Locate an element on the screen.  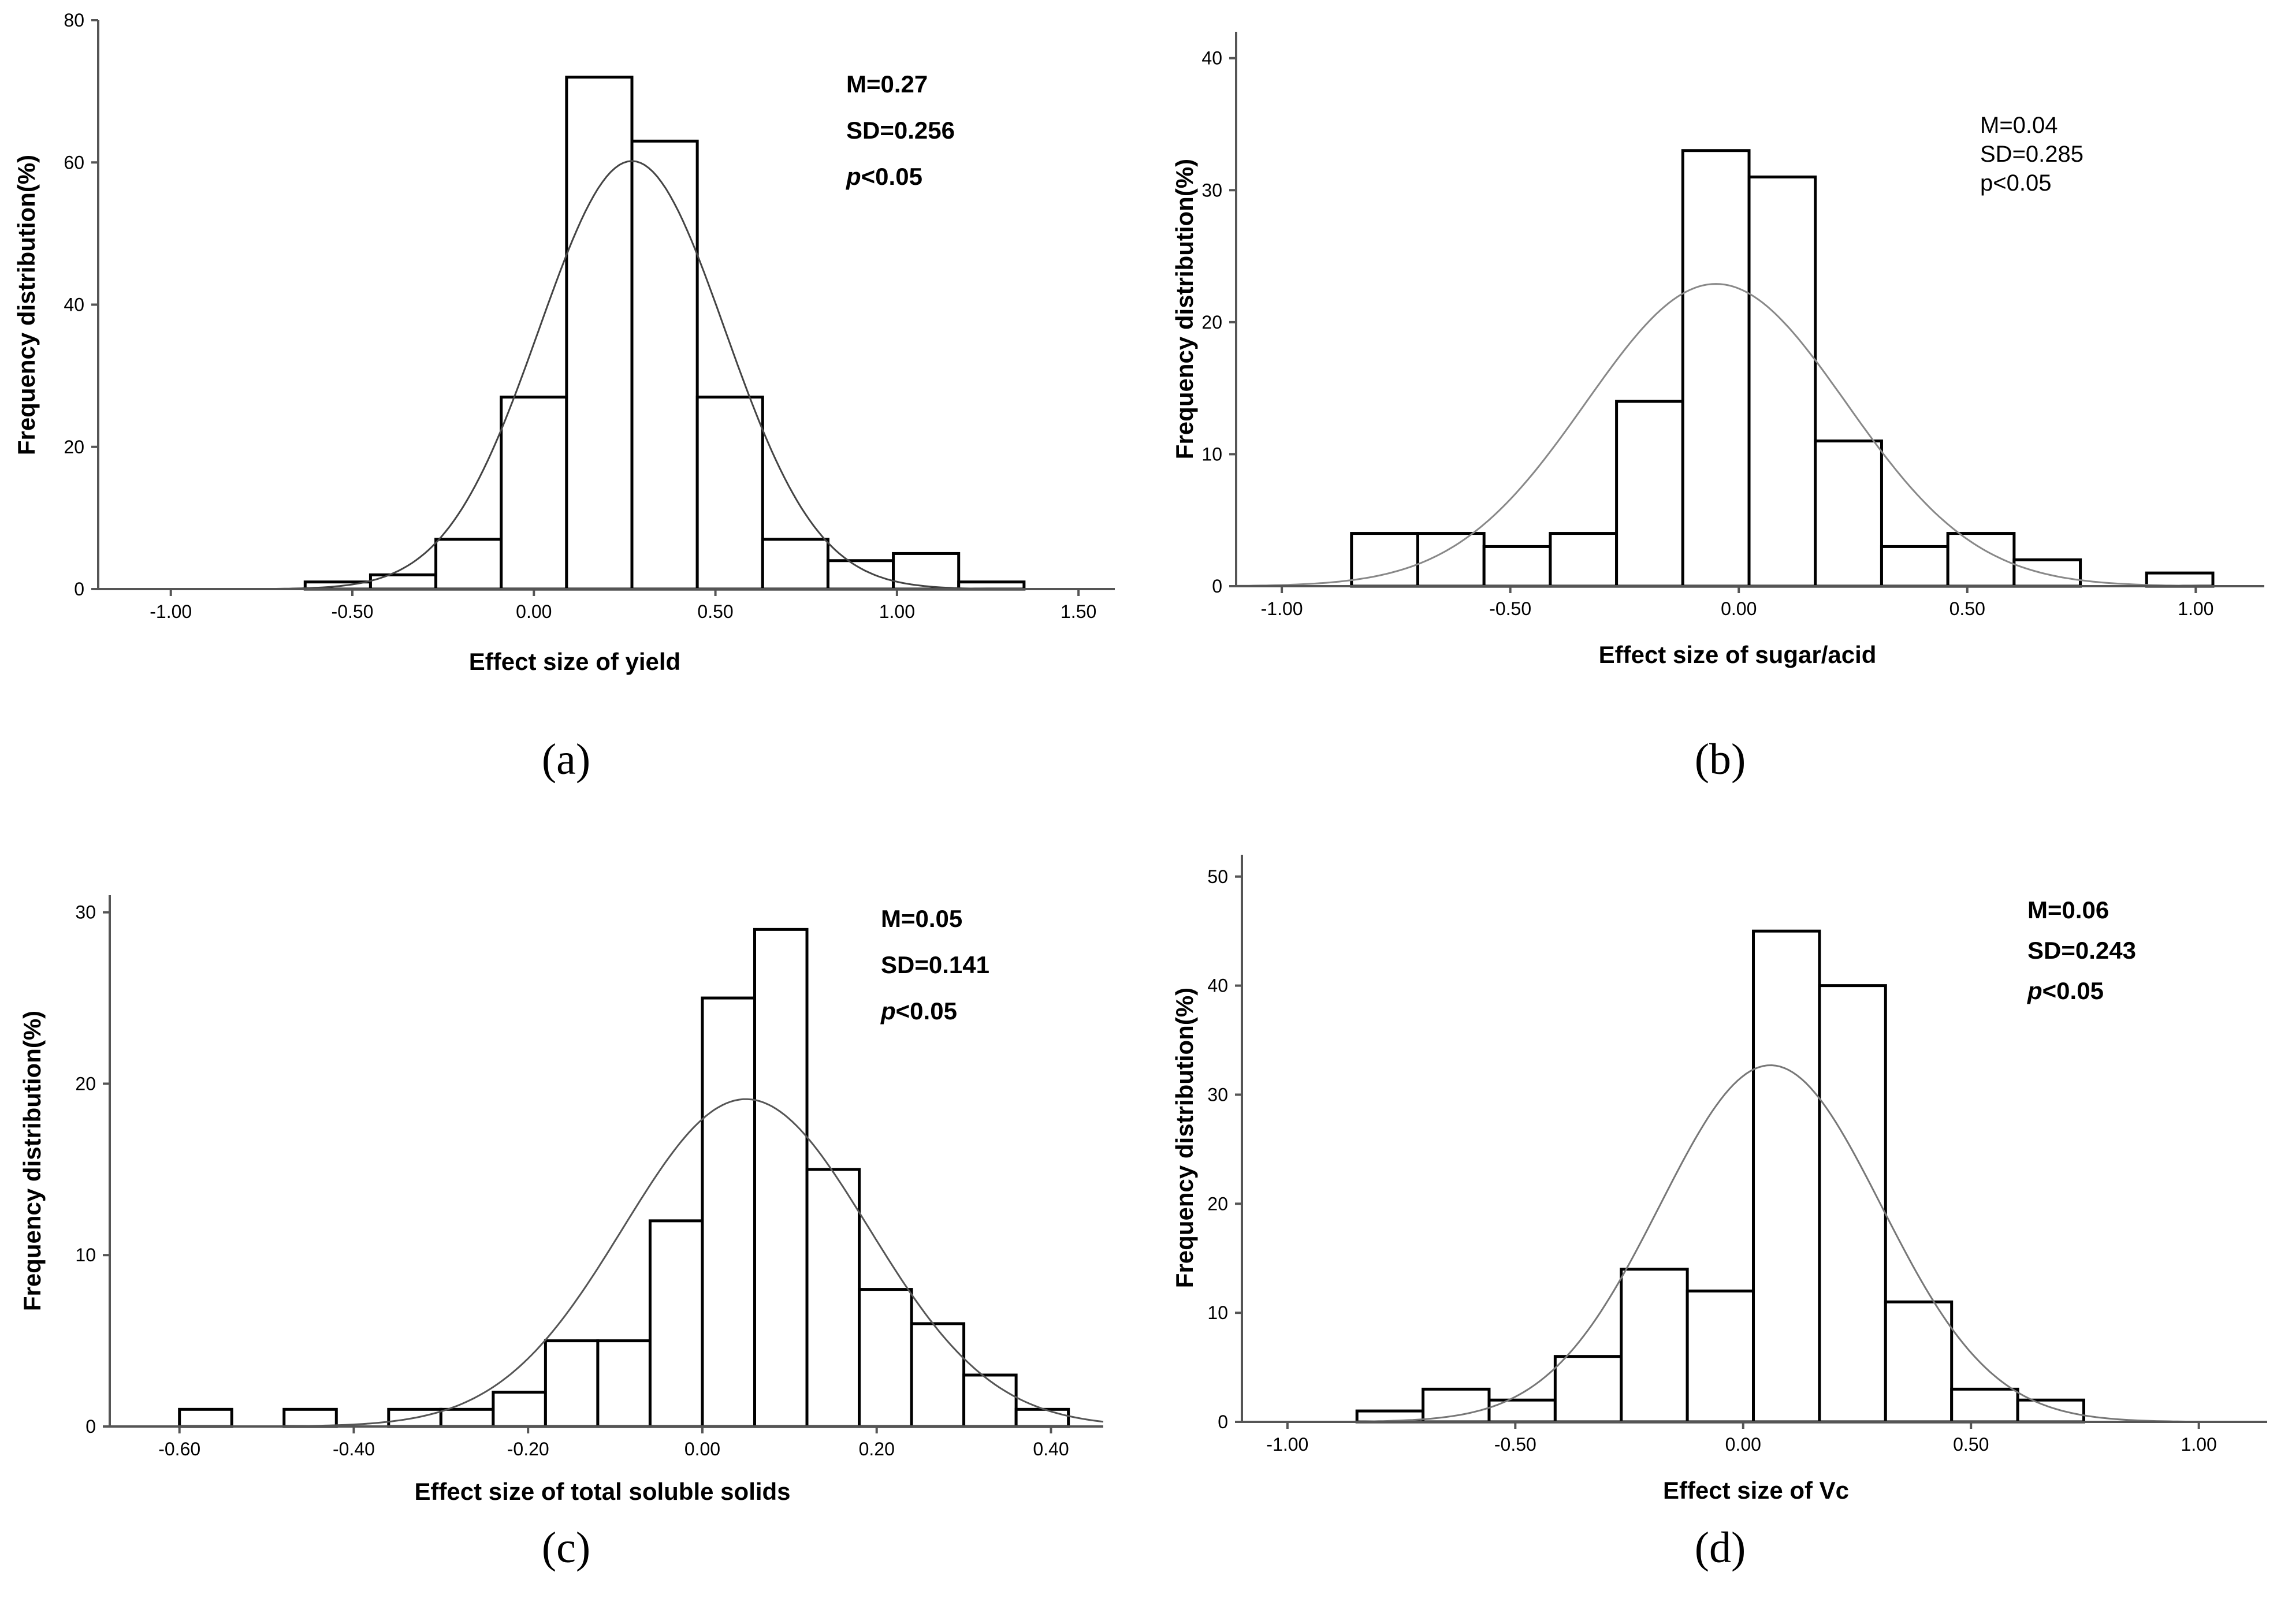
normal-curve is located at coordinates (1754, 1243).